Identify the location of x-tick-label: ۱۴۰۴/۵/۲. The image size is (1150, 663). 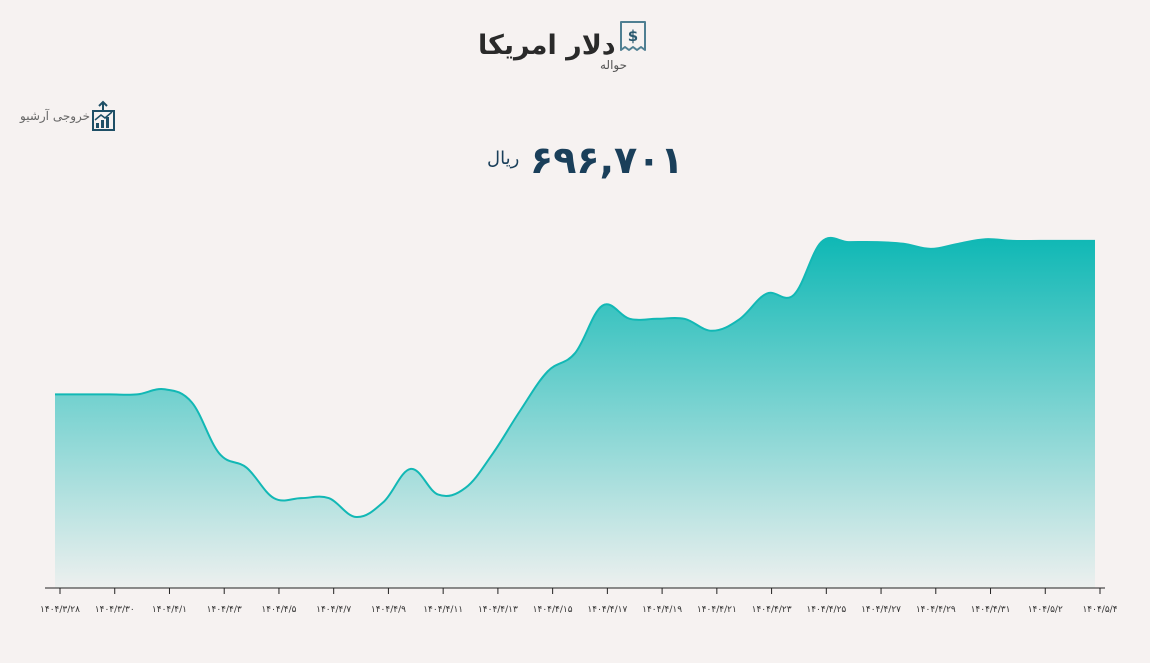
(1045, 610).